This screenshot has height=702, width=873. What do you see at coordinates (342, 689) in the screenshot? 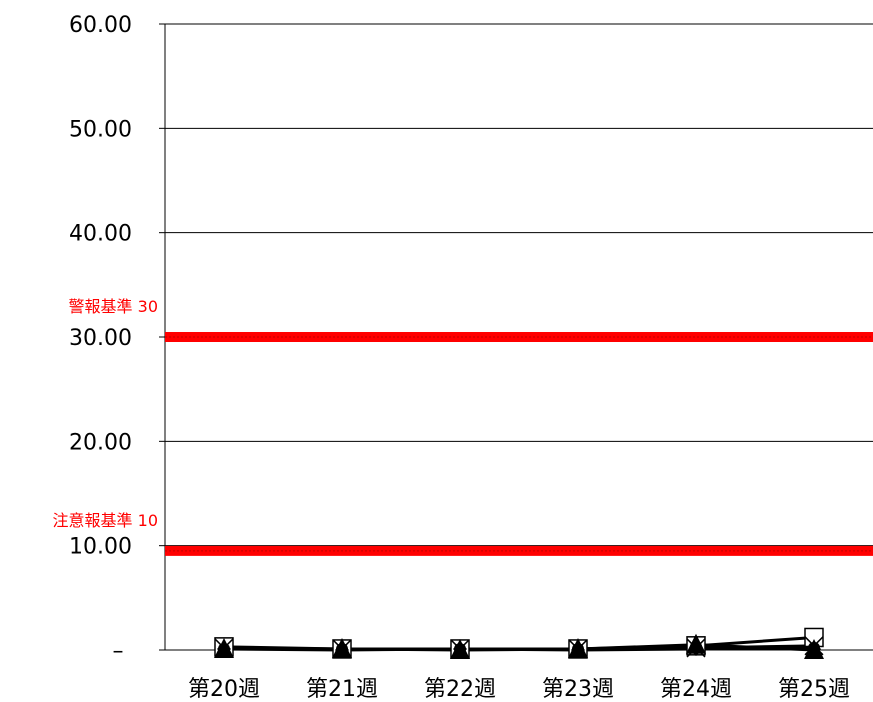
I see `x-tick-label: 第21週` at bounding box center [342, 689].